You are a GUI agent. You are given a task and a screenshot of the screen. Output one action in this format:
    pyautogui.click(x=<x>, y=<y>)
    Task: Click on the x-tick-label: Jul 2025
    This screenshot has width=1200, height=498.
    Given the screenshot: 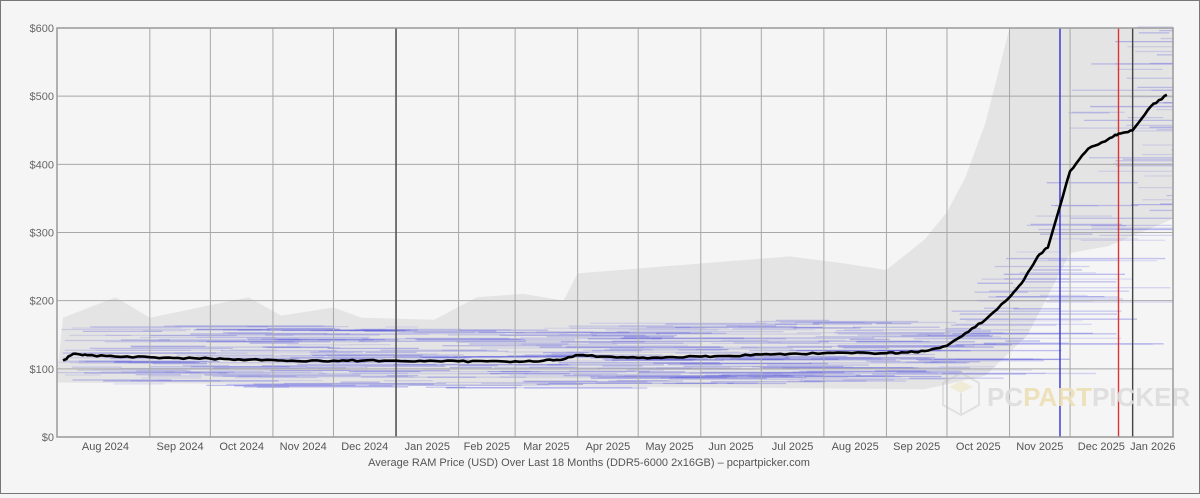 What is the action you would take?
    pyautogui.click(x=793, y=447)
    